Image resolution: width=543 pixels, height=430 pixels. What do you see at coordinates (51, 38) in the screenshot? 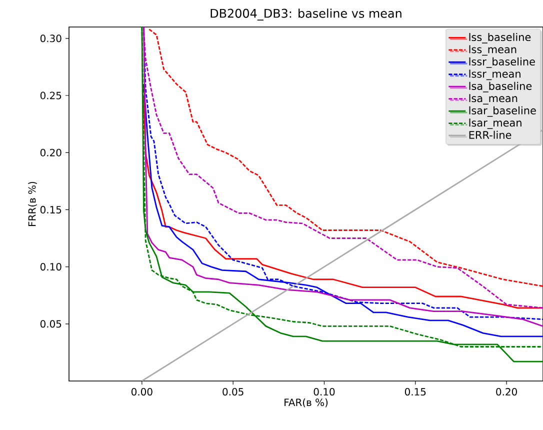
I see `y-tick-label: 0.30` at bounding box center [51, 38].